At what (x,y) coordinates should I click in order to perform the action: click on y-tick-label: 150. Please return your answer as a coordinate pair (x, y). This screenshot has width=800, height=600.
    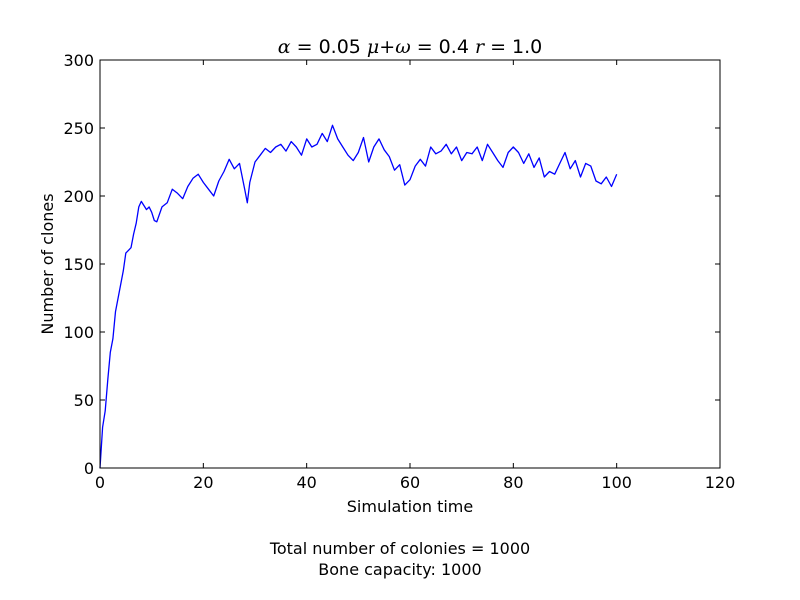
    Looking at the image, I should click on (78, 264).